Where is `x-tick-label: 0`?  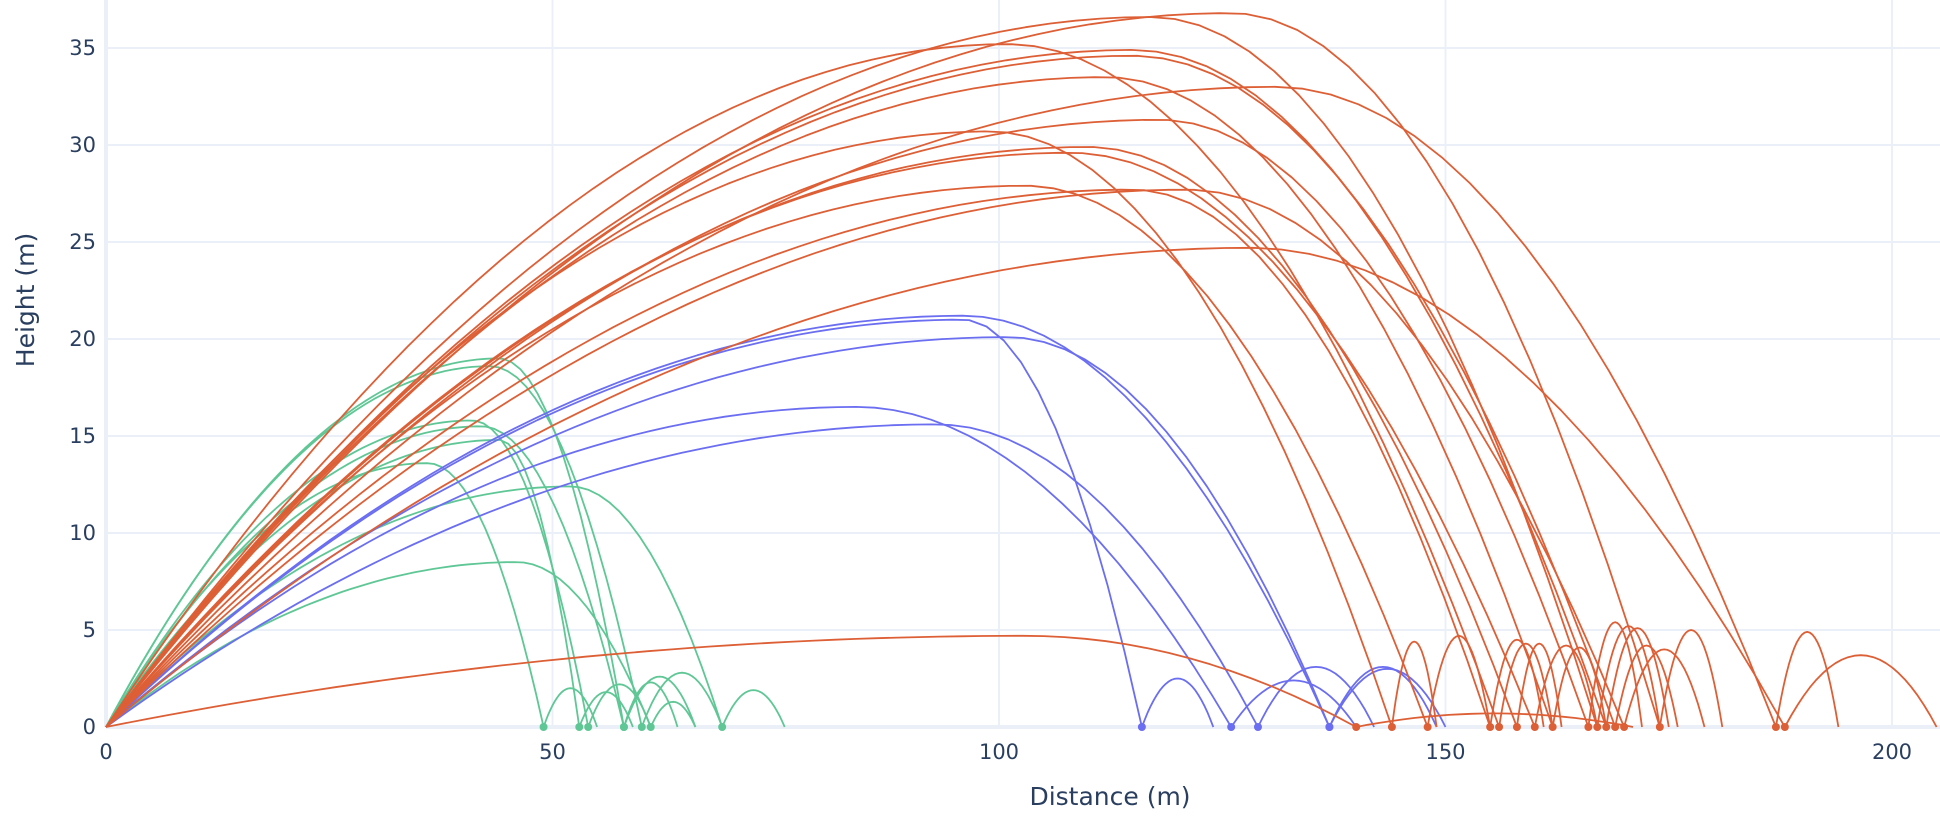
x-tick-label: 0 is located at coordinates (105, 752).